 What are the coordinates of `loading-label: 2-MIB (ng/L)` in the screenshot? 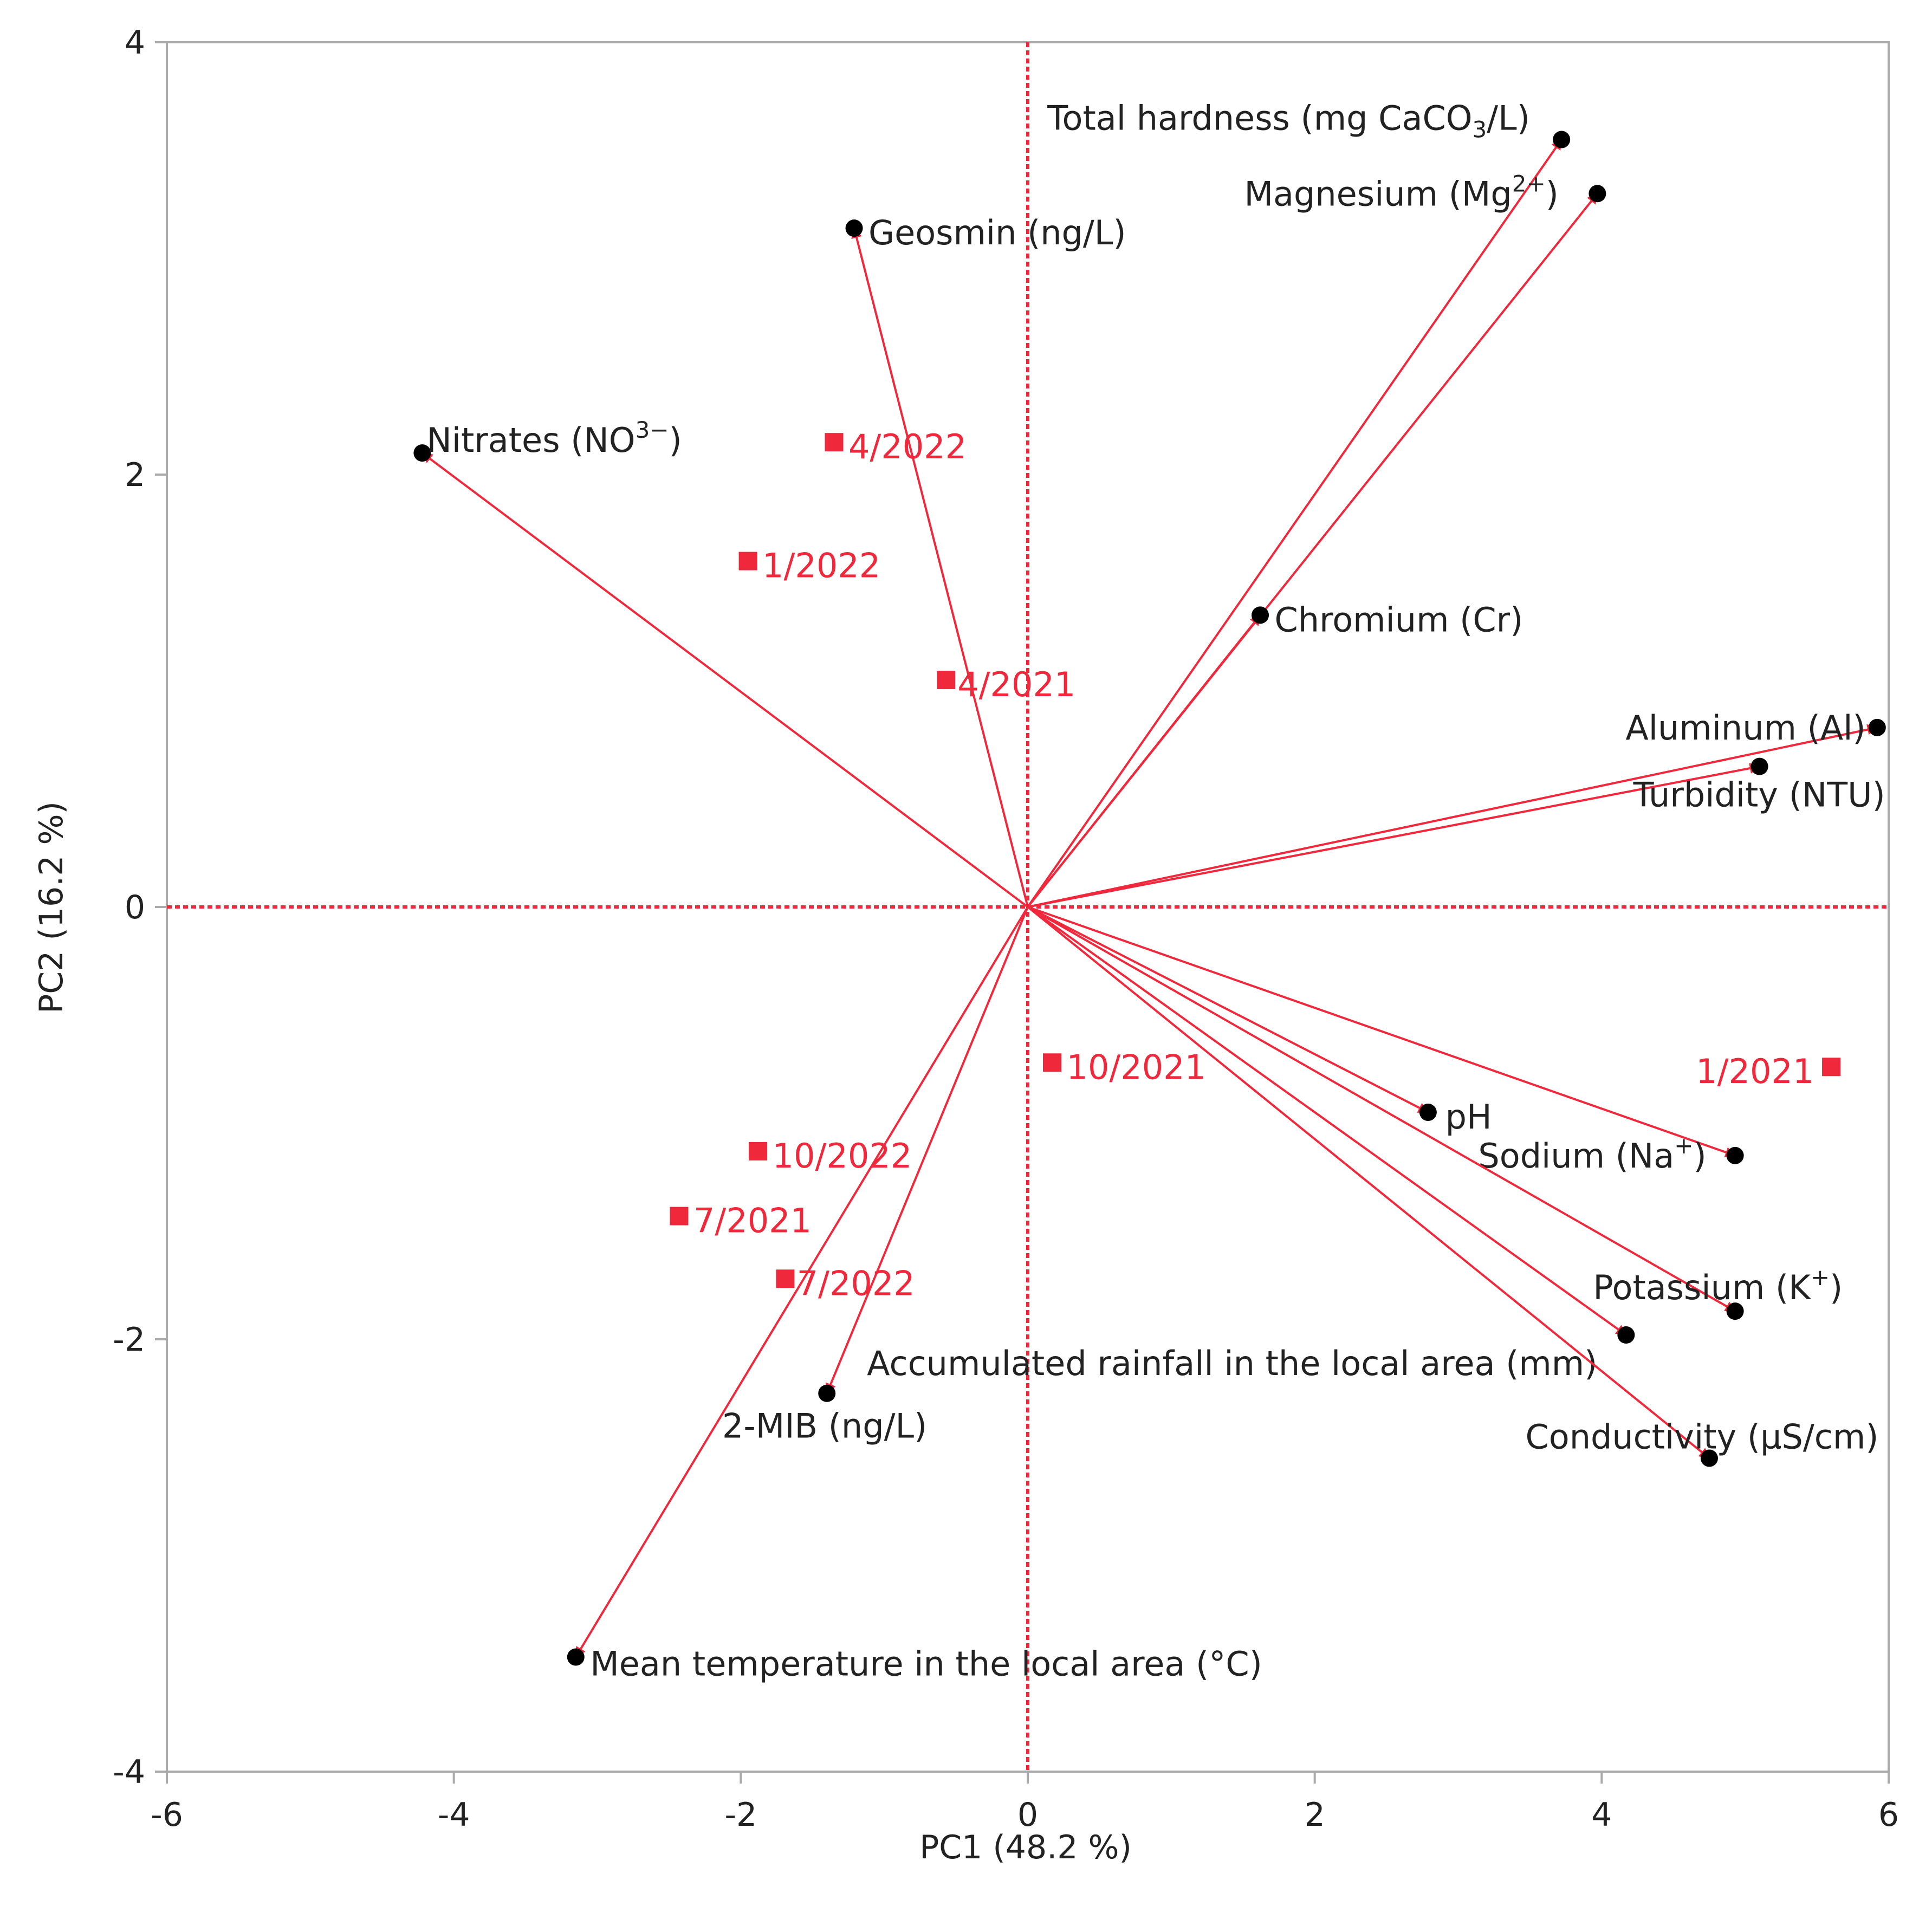 It's located at (824, 1426).